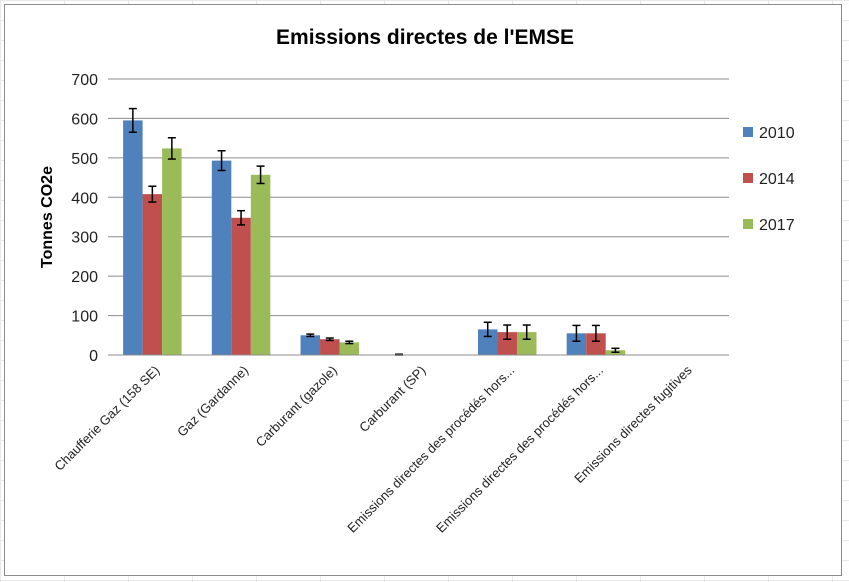 The height and width of the screenshot is (582, 849). I want to click on x-tick-label: Gaz (Gardanne), so click(212, 401).